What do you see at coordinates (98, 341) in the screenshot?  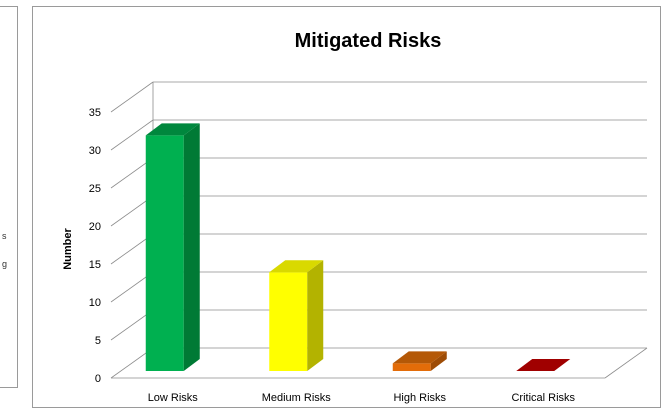 I see `y-tick-label: 5` at bounding box center [98, 341].